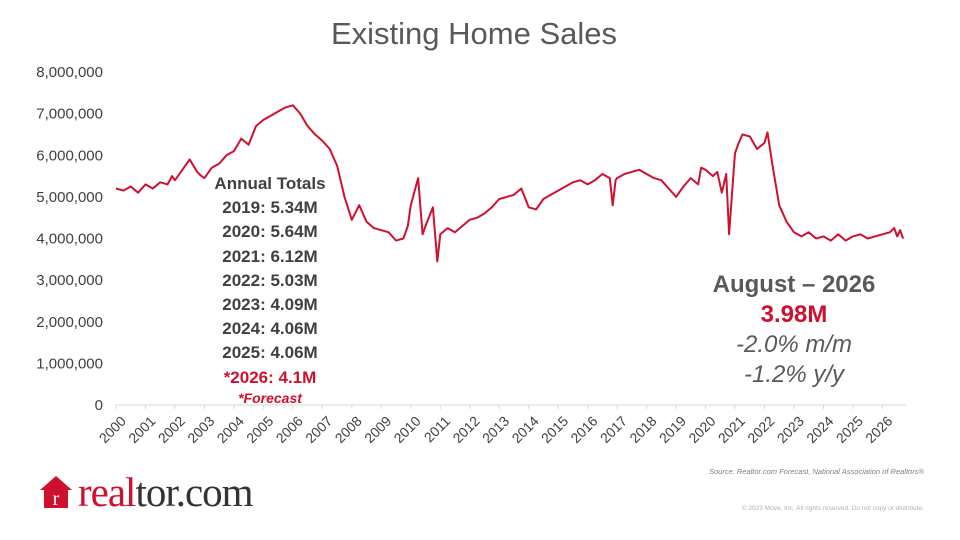  What do you see at coordinates (69, 280) in the screenshot?
I see `y-tick-label: 3,000,000` at bounding box center [69, 280].